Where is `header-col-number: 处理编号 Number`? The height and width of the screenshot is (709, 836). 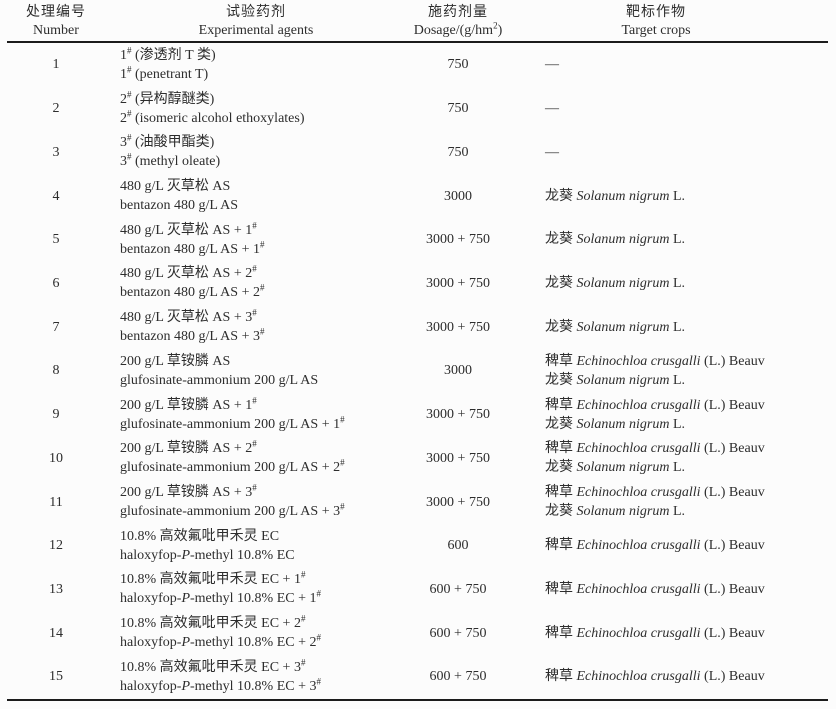 header-col-number: 处理编号 Number is located at coordinates (56, 22).